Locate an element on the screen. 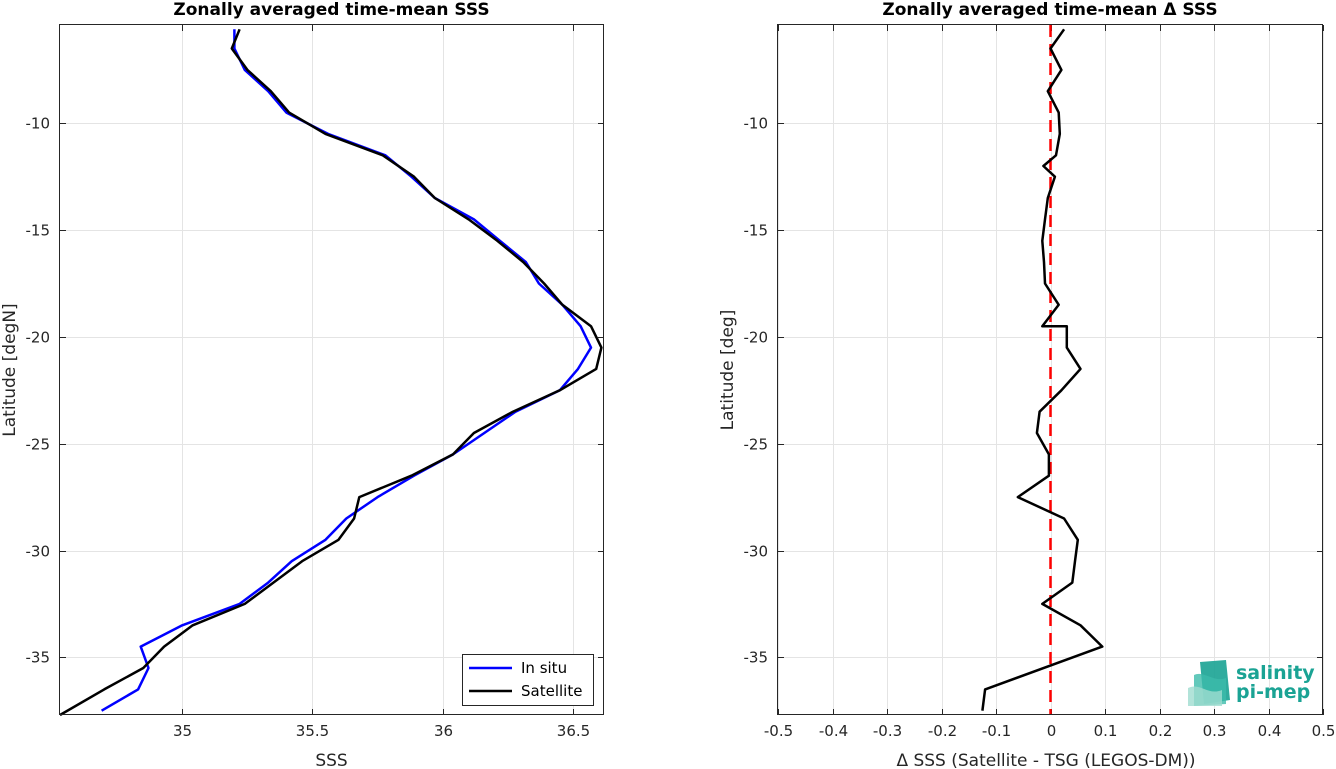  y-axis-label: Latitude [degN] is located at coordinates (10, 369).